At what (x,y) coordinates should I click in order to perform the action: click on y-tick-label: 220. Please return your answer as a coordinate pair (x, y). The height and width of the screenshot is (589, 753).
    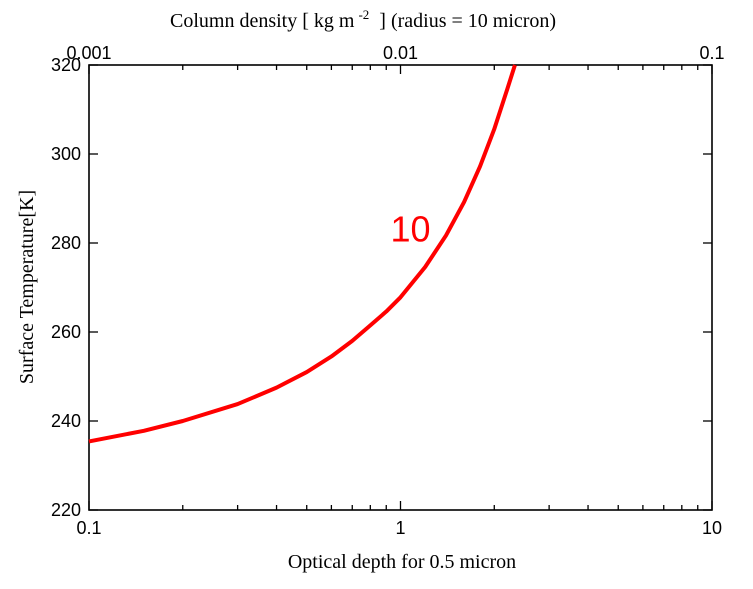
    Looking at the image, I should click on (66, 510).